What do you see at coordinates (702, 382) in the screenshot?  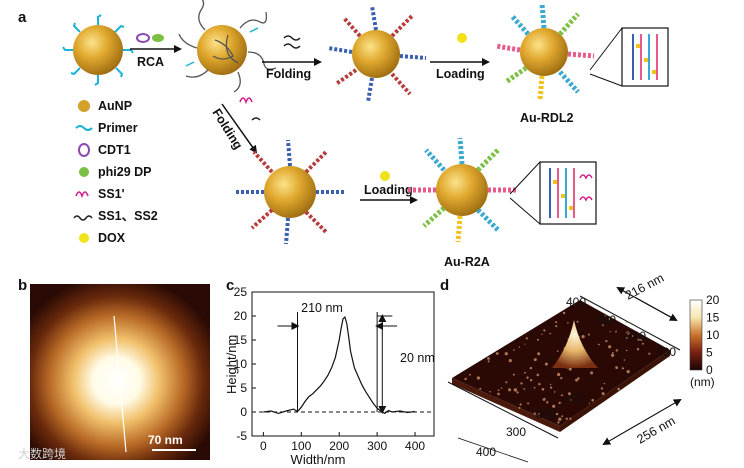 I see `colorbar-unit: (nm)` at bounding box center [702, 382].